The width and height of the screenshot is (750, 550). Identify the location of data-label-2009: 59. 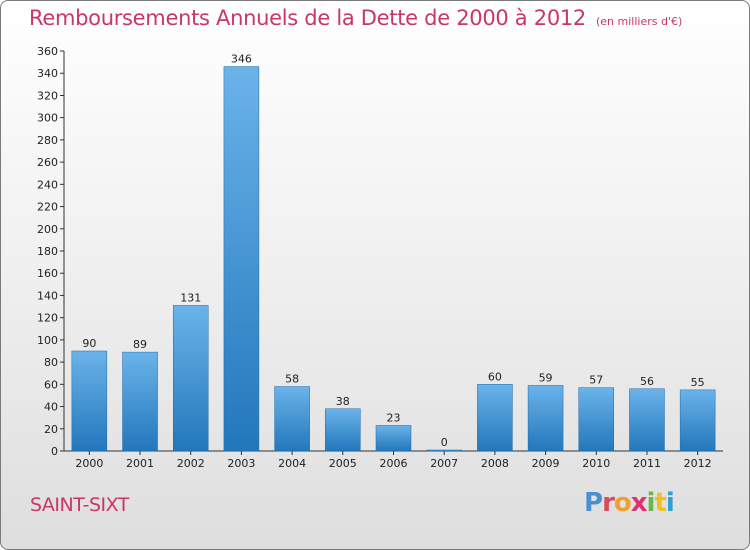
(546, 377).